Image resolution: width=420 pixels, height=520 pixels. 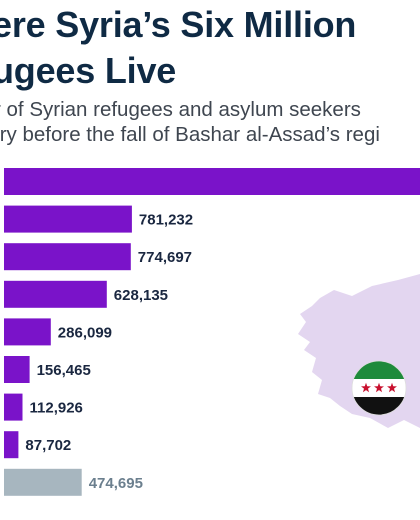 I want to click on bar-7-value-label: 112,926, so click(x=56, y=408).